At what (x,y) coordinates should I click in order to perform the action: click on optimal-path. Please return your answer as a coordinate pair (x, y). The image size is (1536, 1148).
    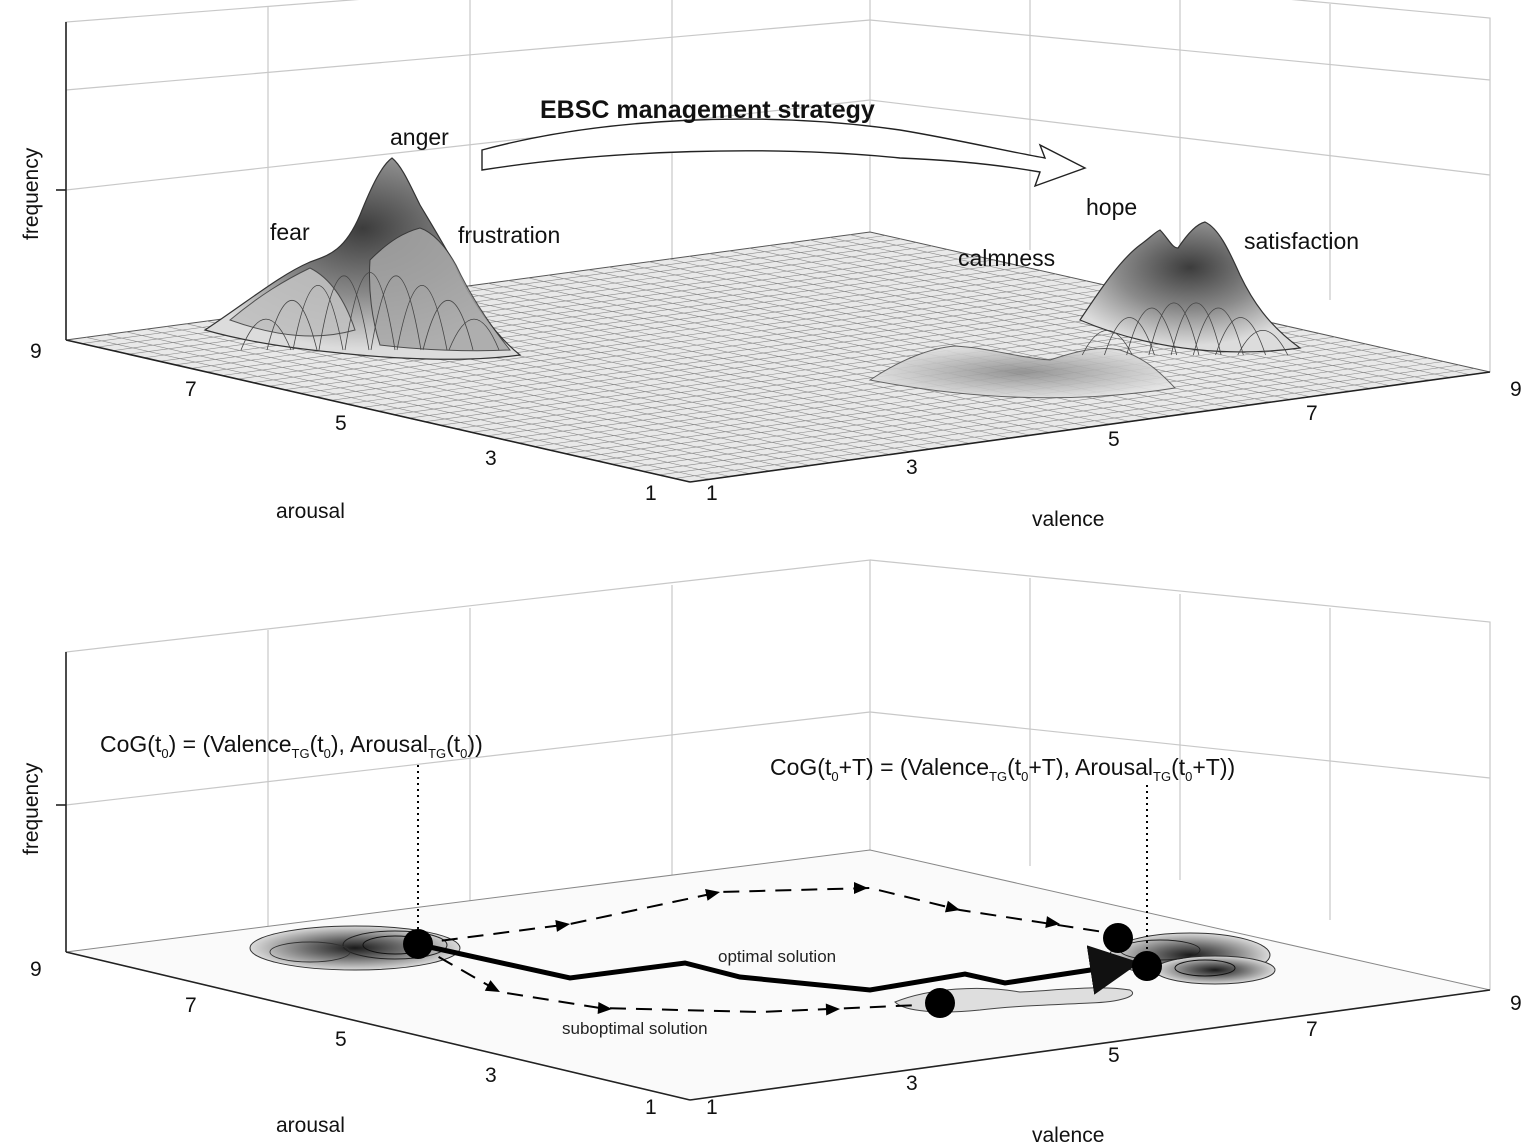
    Looking at the image, I should click on (777, 968).